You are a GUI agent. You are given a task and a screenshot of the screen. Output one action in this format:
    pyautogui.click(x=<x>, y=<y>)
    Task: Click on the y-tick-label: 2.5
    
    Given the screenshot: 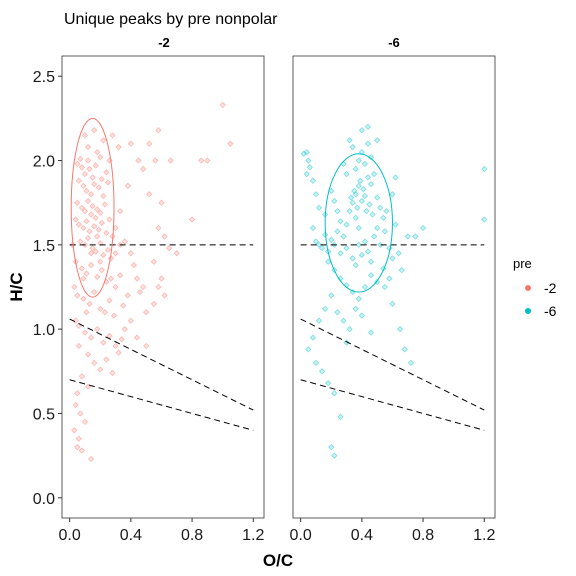 What is the action you would take?
    pyautogui.click(x=44, y=77)
    